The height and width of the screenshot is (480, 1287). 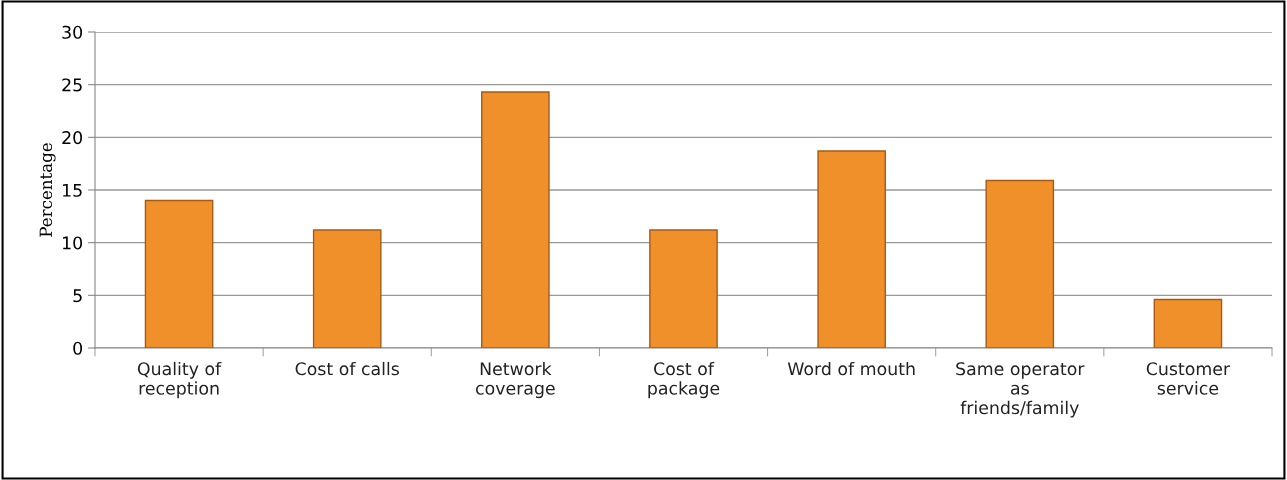 I want to click on y-tick-label: 5, so click(x=77, y=296).